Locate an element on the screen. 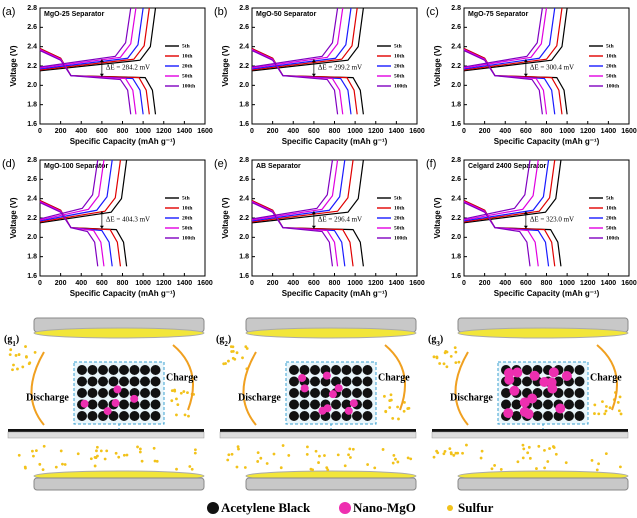  x-tick-label: 800 is located at coordinates (335, 131).